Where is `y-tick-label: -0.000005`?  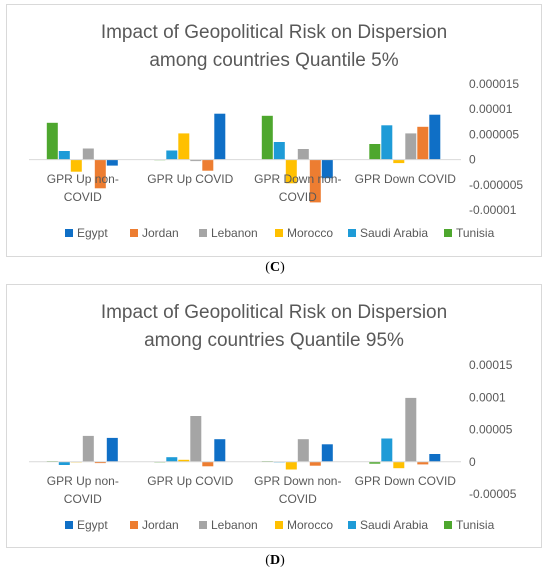 y-tick-label: -0.000005 is located at coordinates (496, 185).